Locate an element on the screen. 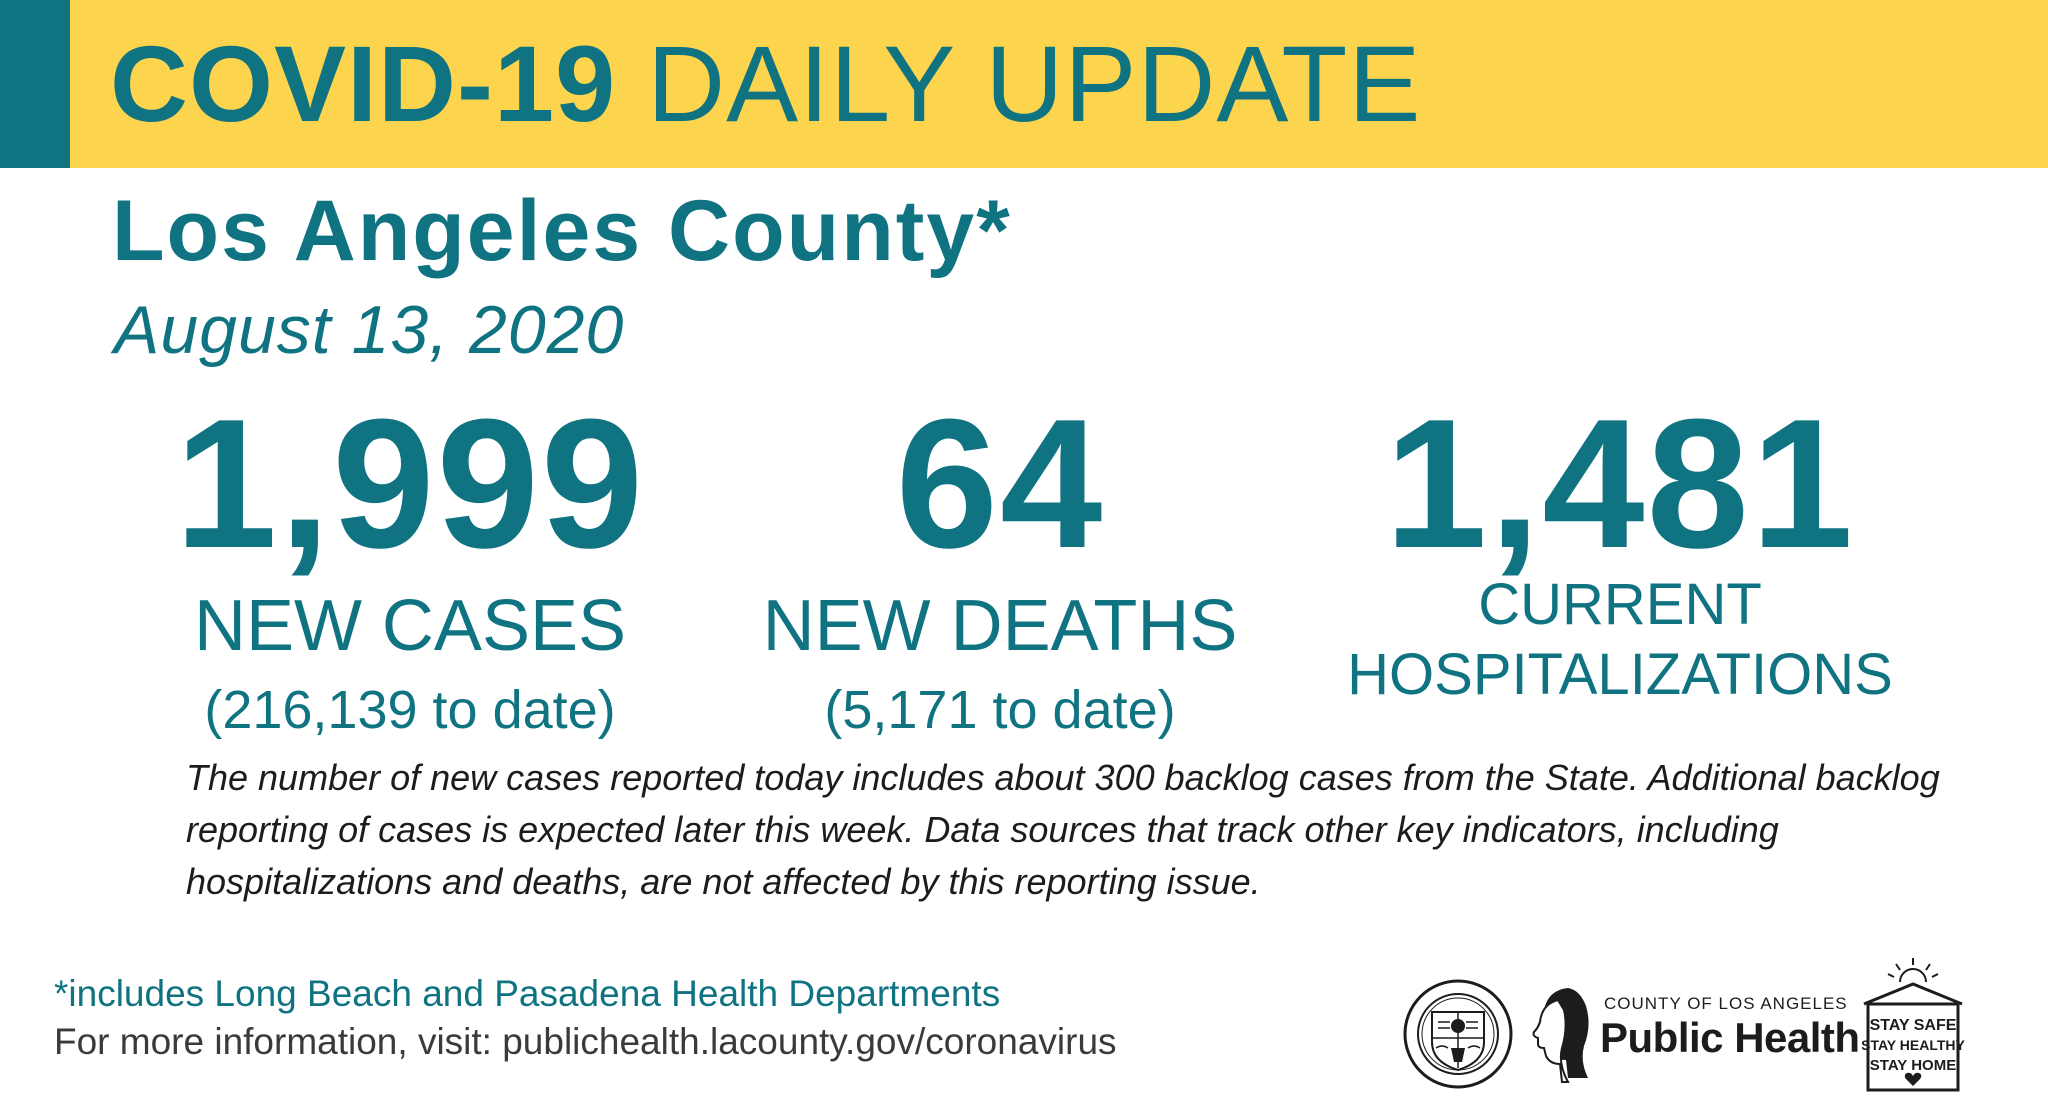 The image size is (2048, 1112). stat-new-deaths: 64 NEW DEATHS (5,171 to date) is located at coordinates (1000, 560).